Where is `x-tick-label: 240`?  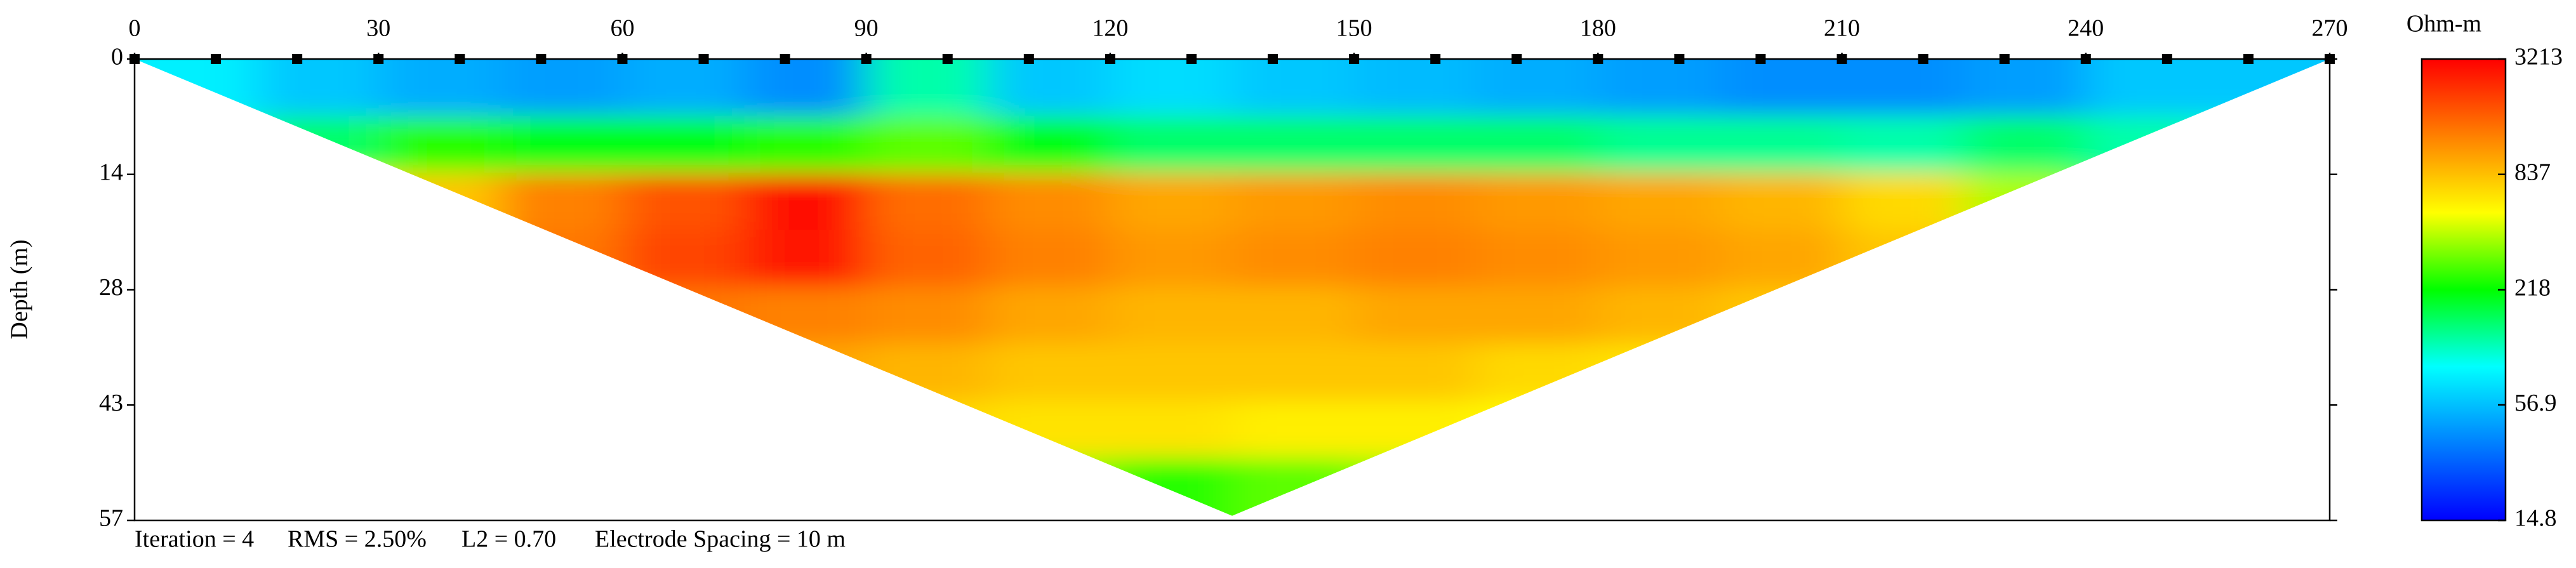 x-tick-label: 240 is located at coordinates (2086, 29).